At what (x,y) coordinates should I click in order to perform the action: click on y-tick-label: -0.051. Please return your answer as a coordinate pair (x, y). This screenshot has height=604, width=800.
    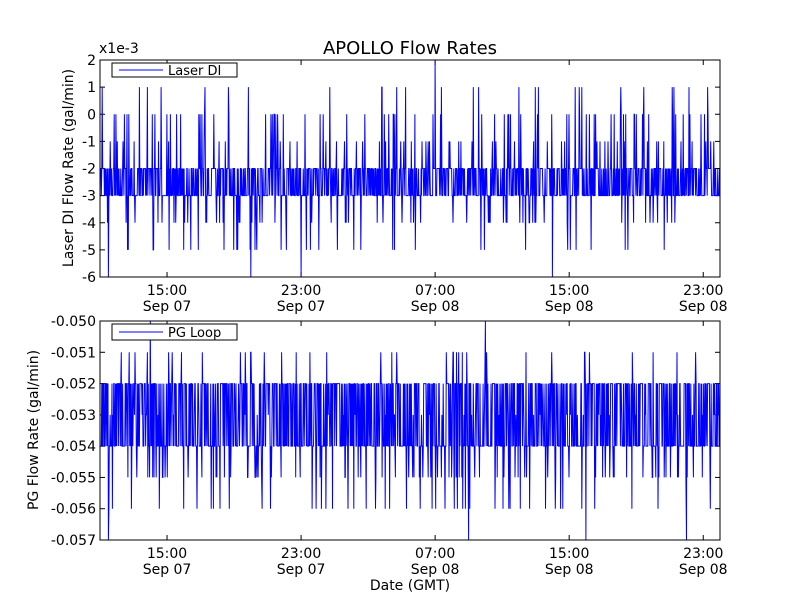
    Looking at the image, I should click on (73, 353).